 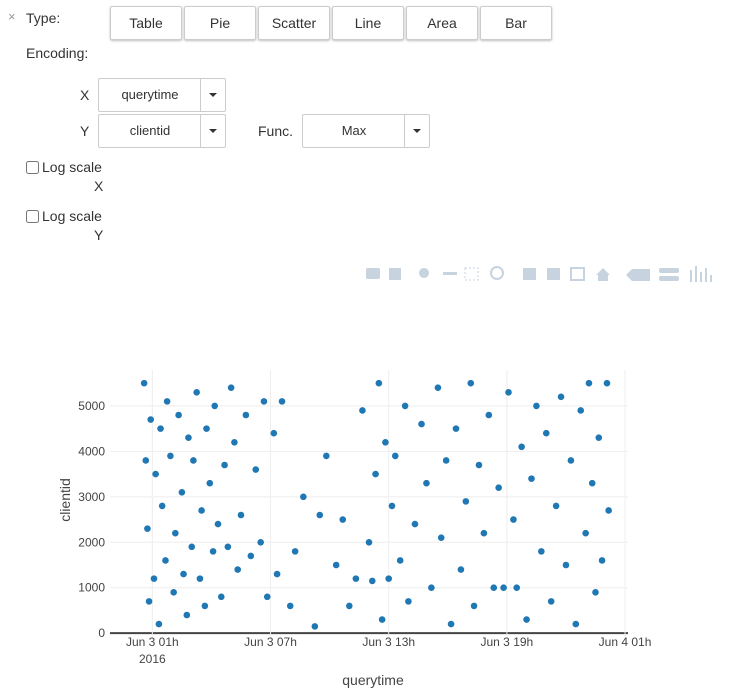 What do you see at coordinates (150, 94) in the screenshot?
I see `x-field: querytime` at bounding box center [150, 94].